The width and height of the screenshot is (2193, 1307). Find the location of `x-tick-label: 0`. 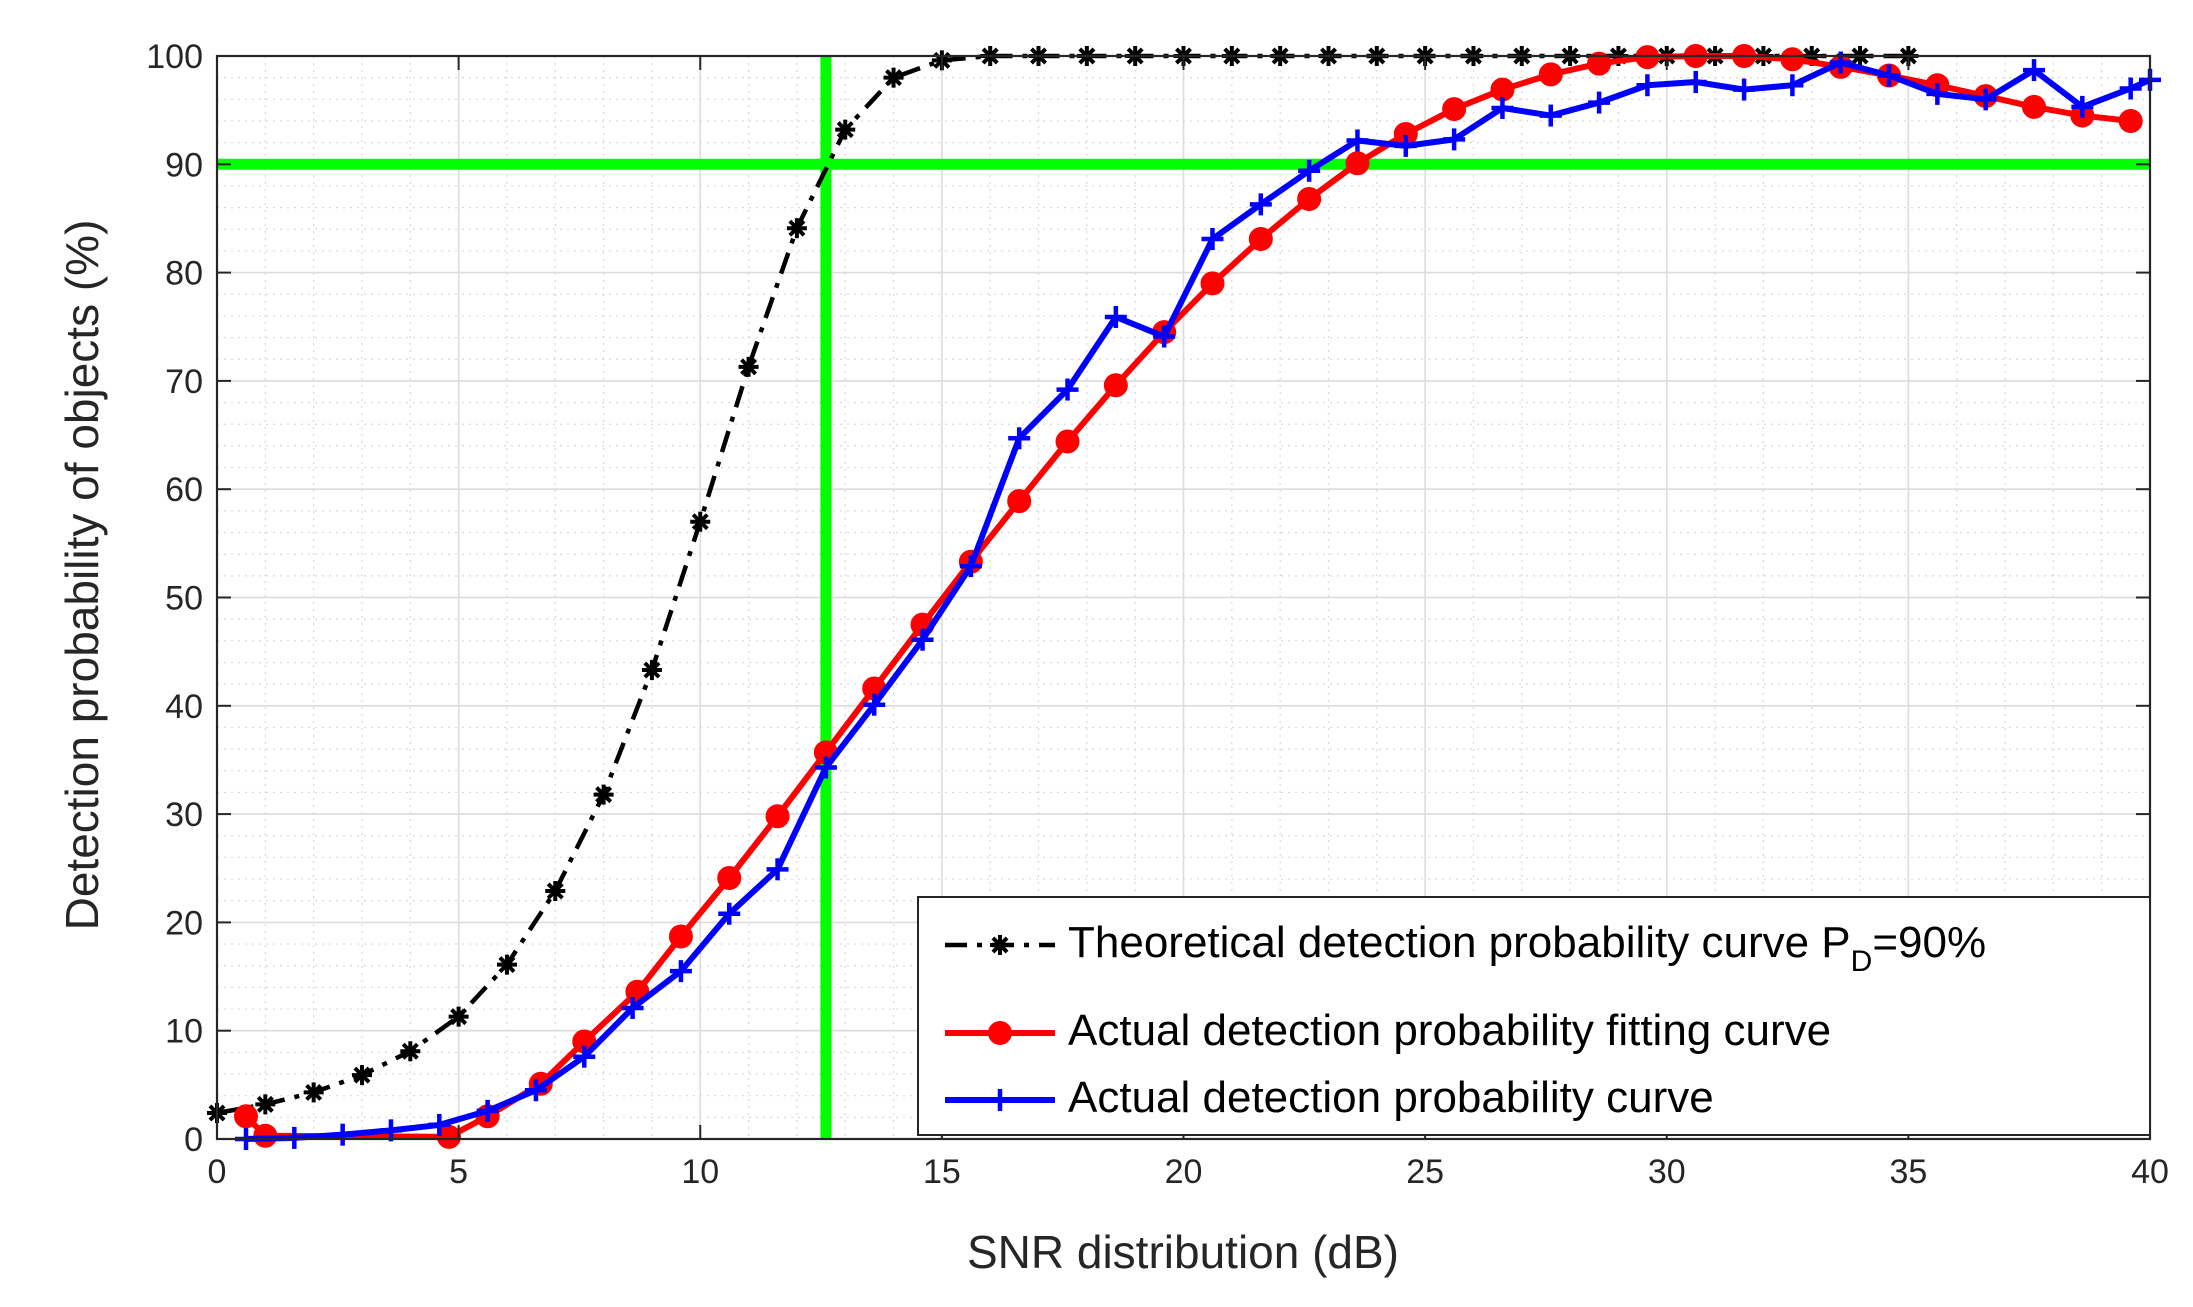

x-tick-label: 0 is located at coordinates (217, 1172).